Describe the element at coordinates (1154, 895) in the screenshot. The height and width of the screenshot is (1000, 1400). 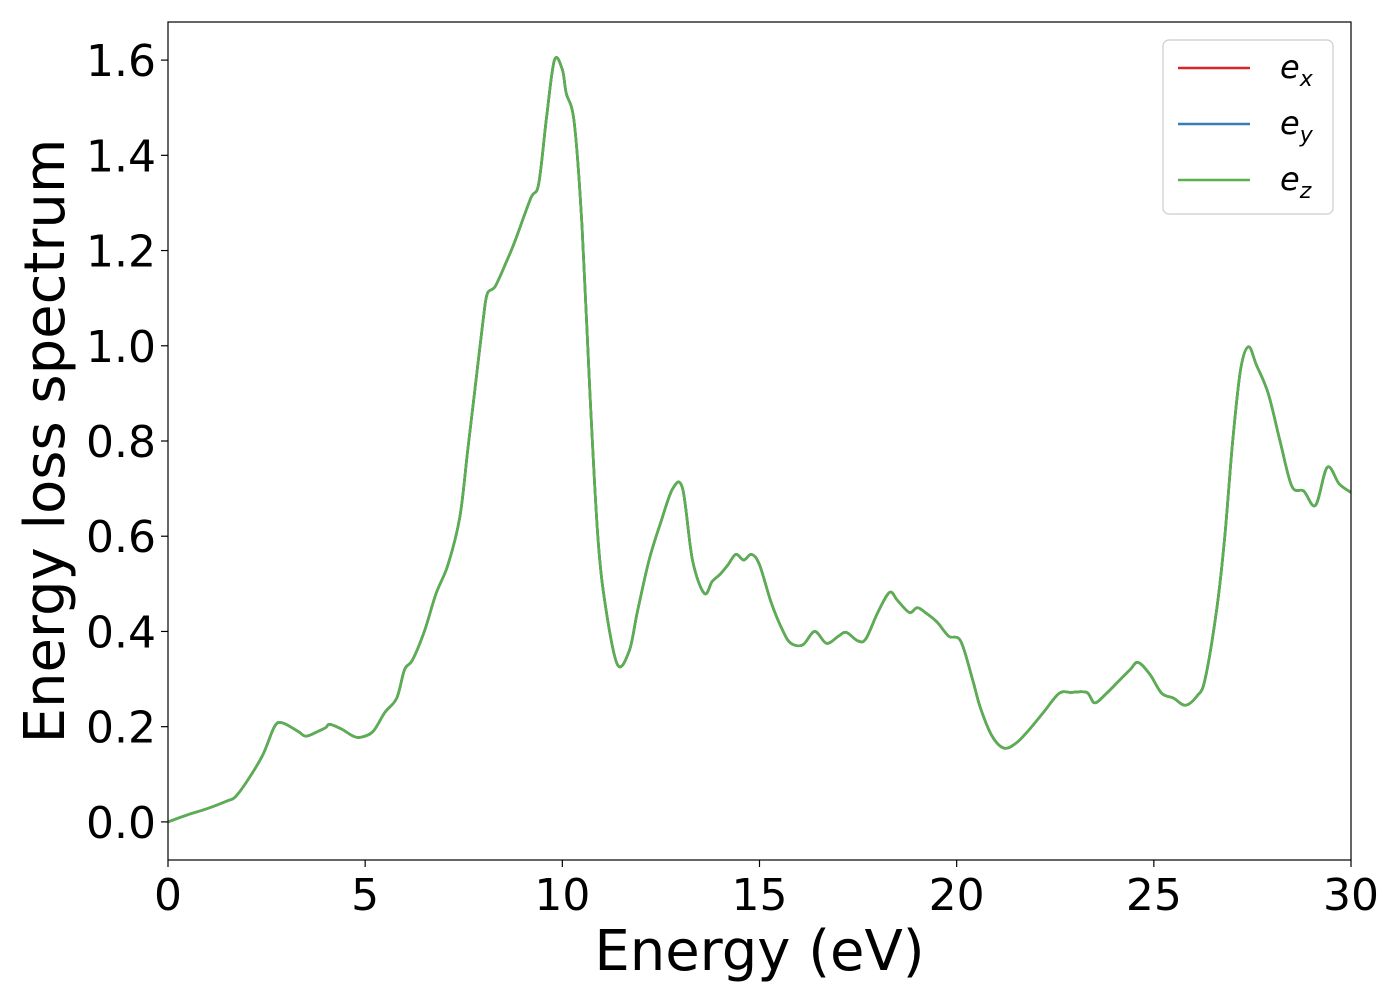
I see `x-tick-label: 25` at that location.